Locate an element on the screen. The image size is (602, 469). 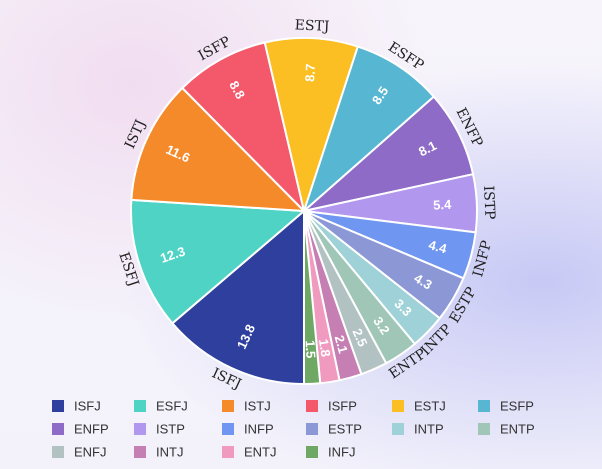
legend-item-infp: INFP is located at coordinates (248, 429).